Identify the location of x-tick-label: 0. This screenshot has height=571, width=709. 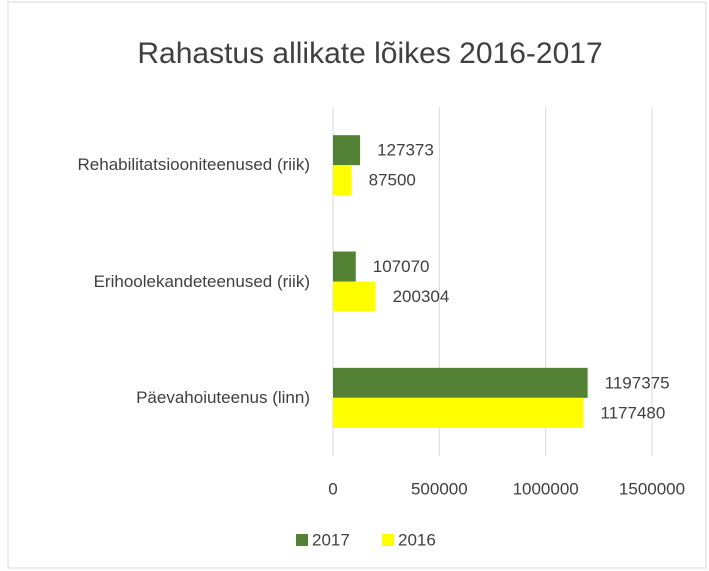
(332, 488).